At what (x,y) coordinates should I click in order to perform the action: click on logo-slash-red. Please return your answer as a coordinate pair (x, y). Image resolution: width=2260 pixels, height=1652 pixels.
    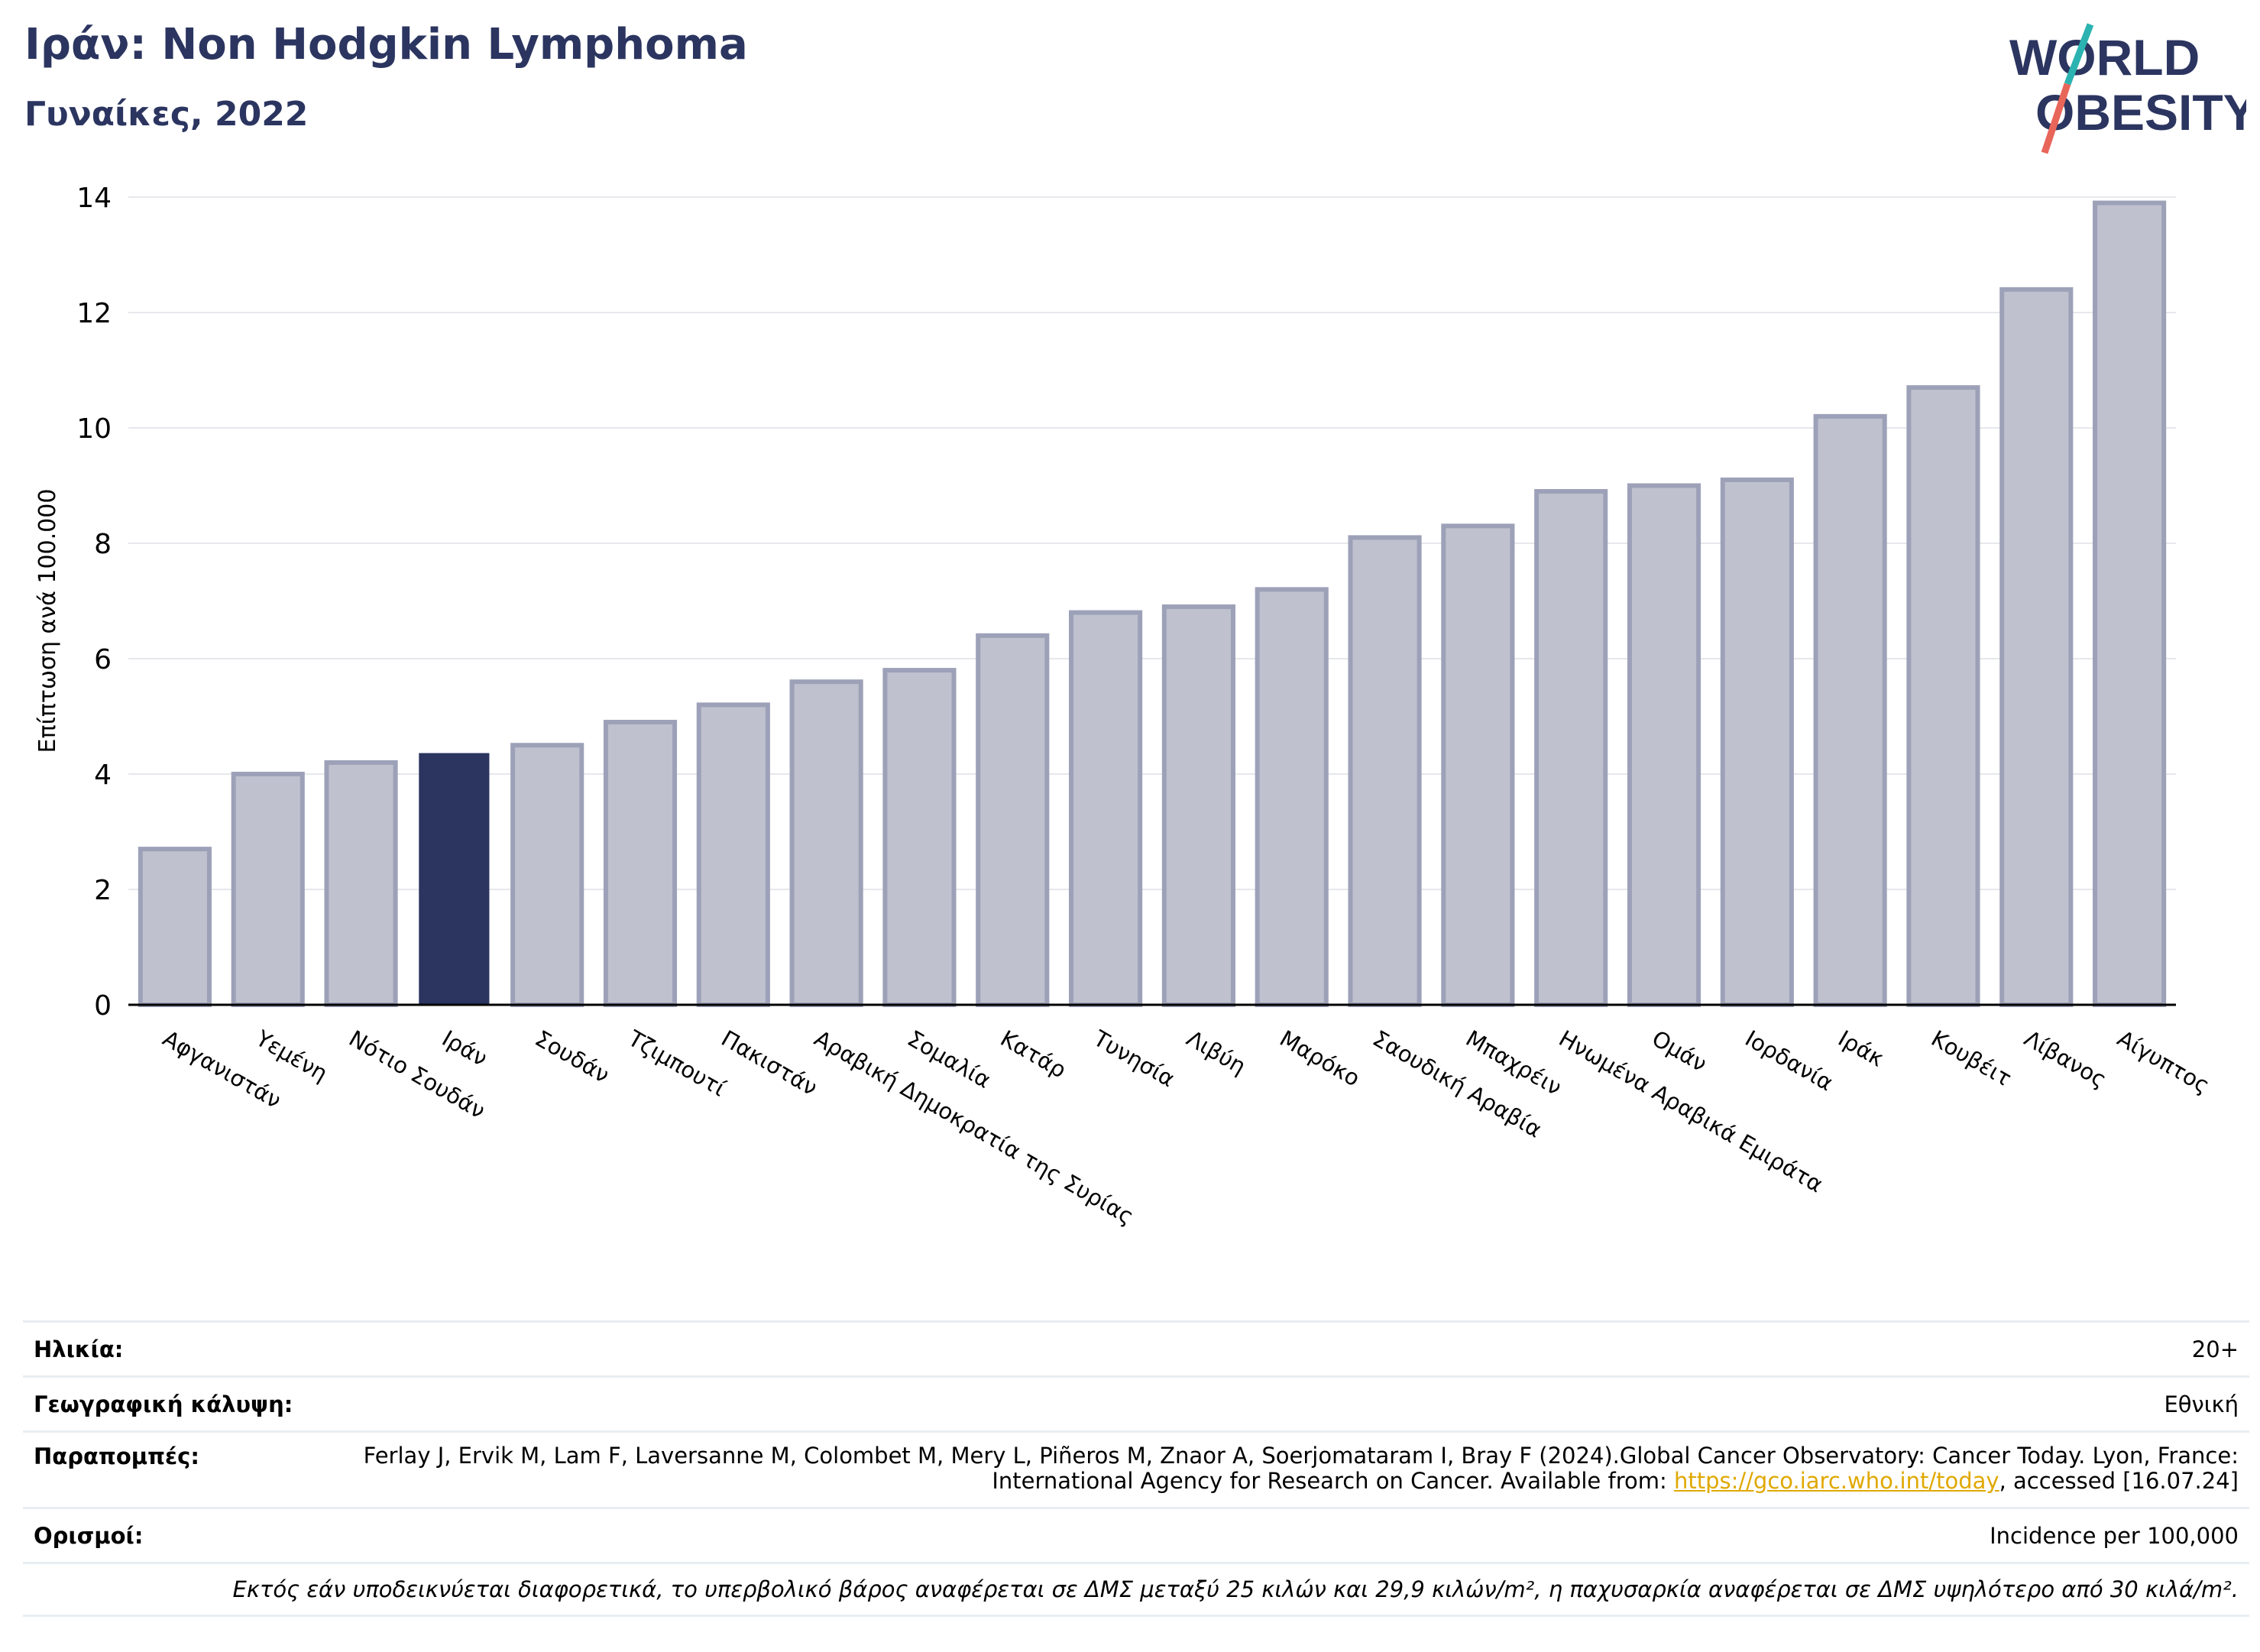
    Looking at the image, I should click on (2056, 118).